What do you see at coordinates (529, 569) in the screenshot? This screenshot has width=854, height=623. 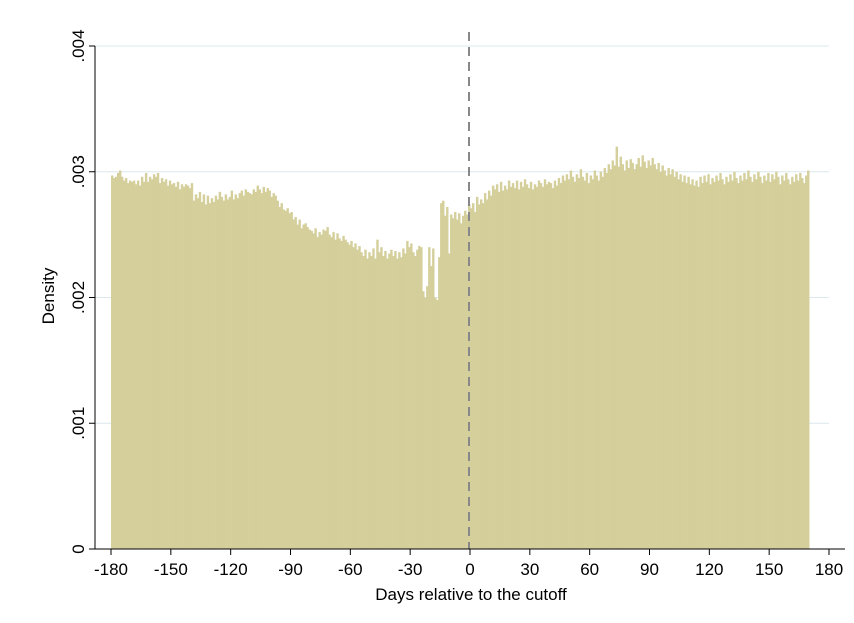 I see `x-tick-label: 30` at bounding box center [529, 569].